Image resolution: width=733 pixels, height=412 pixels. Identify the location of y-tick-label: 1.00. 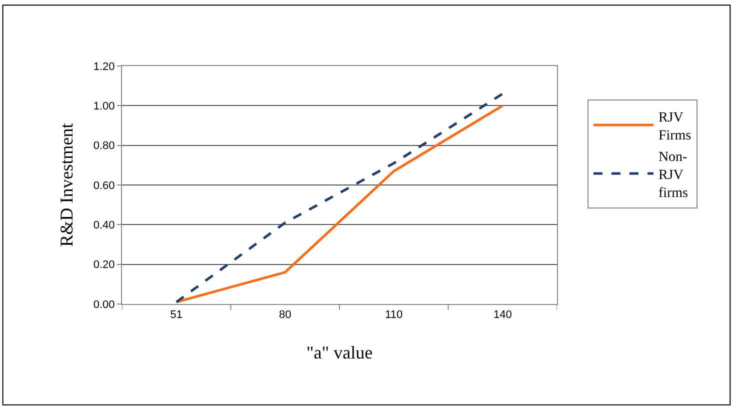
(104, 106).